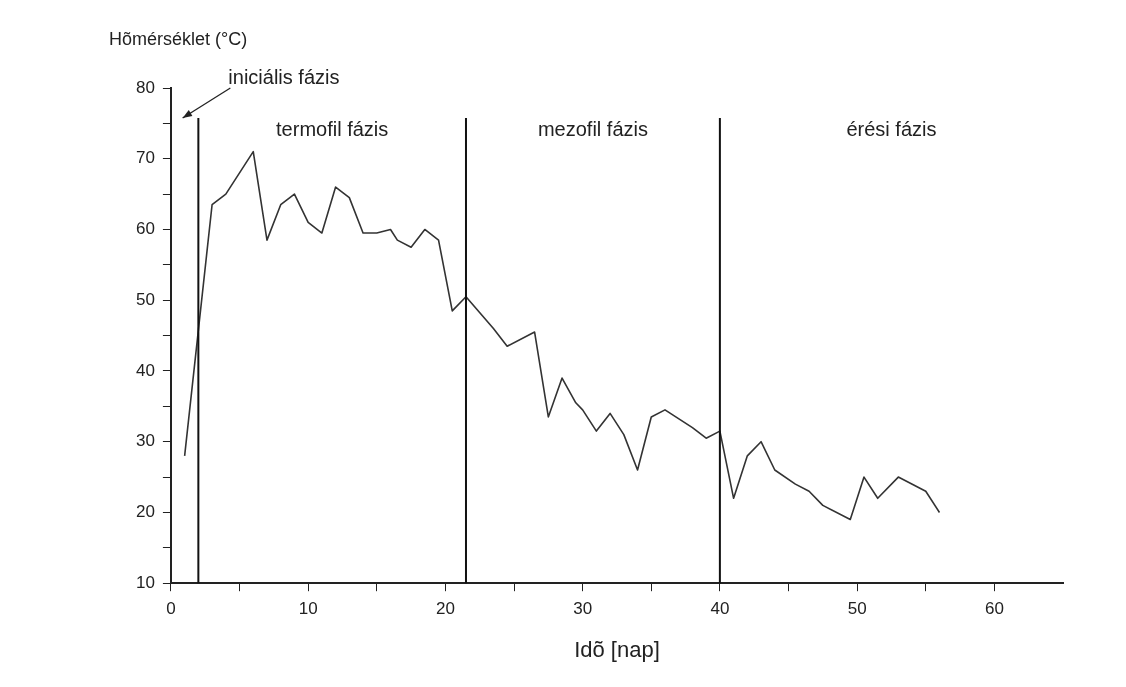  Describe the element at coordinates (145, 582) in the screenshot. I see `y-tick-label: 10` at that location.